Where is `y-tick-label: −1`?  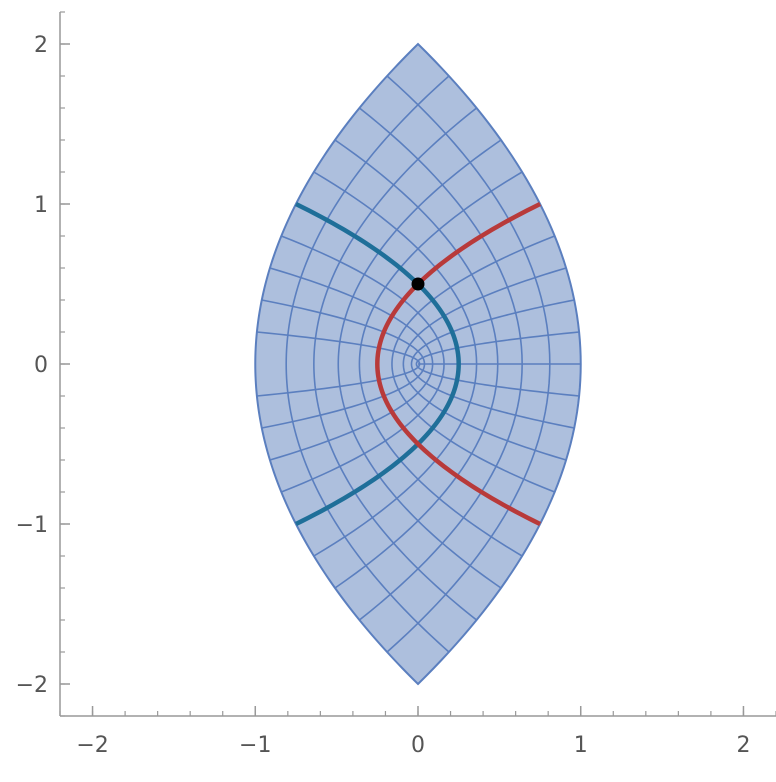
y-tick-label: −1 is located at coordinates (32, 525).